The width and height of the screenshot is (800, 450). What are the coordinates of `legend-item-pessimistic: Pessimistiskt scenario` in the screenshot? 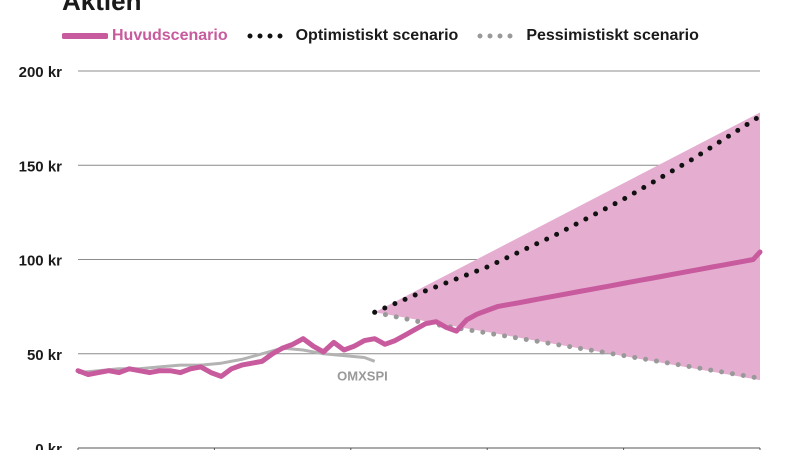 It's located at (587, 36).